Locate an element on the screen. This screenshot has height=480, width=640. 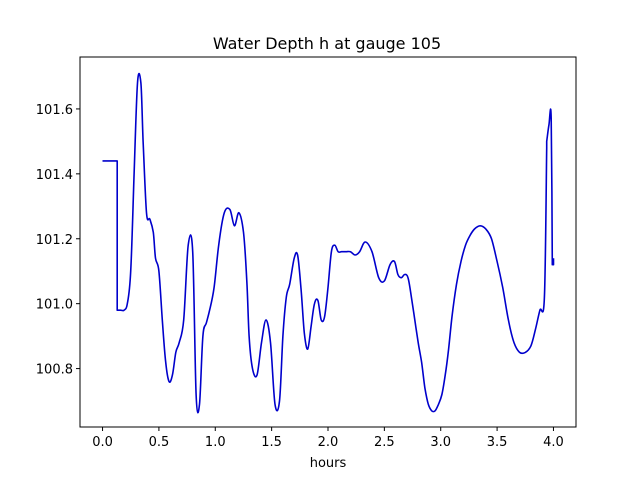
x-tick-label: 1.5 is located at coordinates (271, 442).